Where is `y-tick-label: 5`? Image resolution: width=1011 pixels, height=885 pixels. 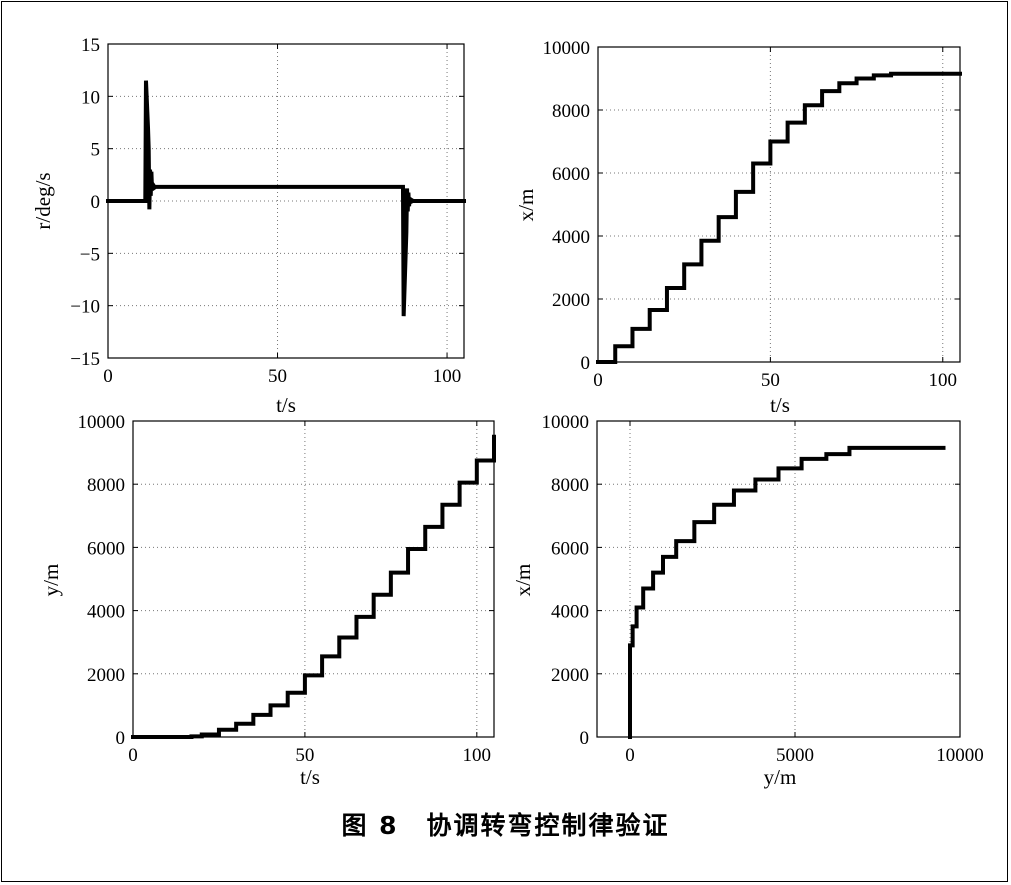 y-tick-label: 5 is located at coordinates (96, 150).